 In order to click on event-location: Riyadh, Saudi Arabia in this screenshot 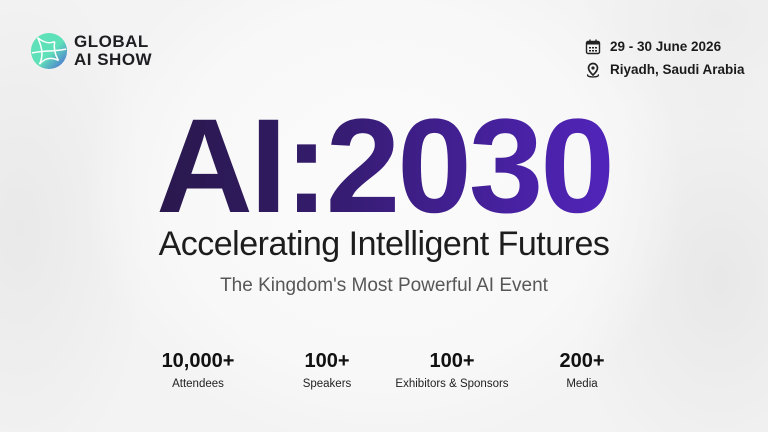, I will do `click(665, 69)`.